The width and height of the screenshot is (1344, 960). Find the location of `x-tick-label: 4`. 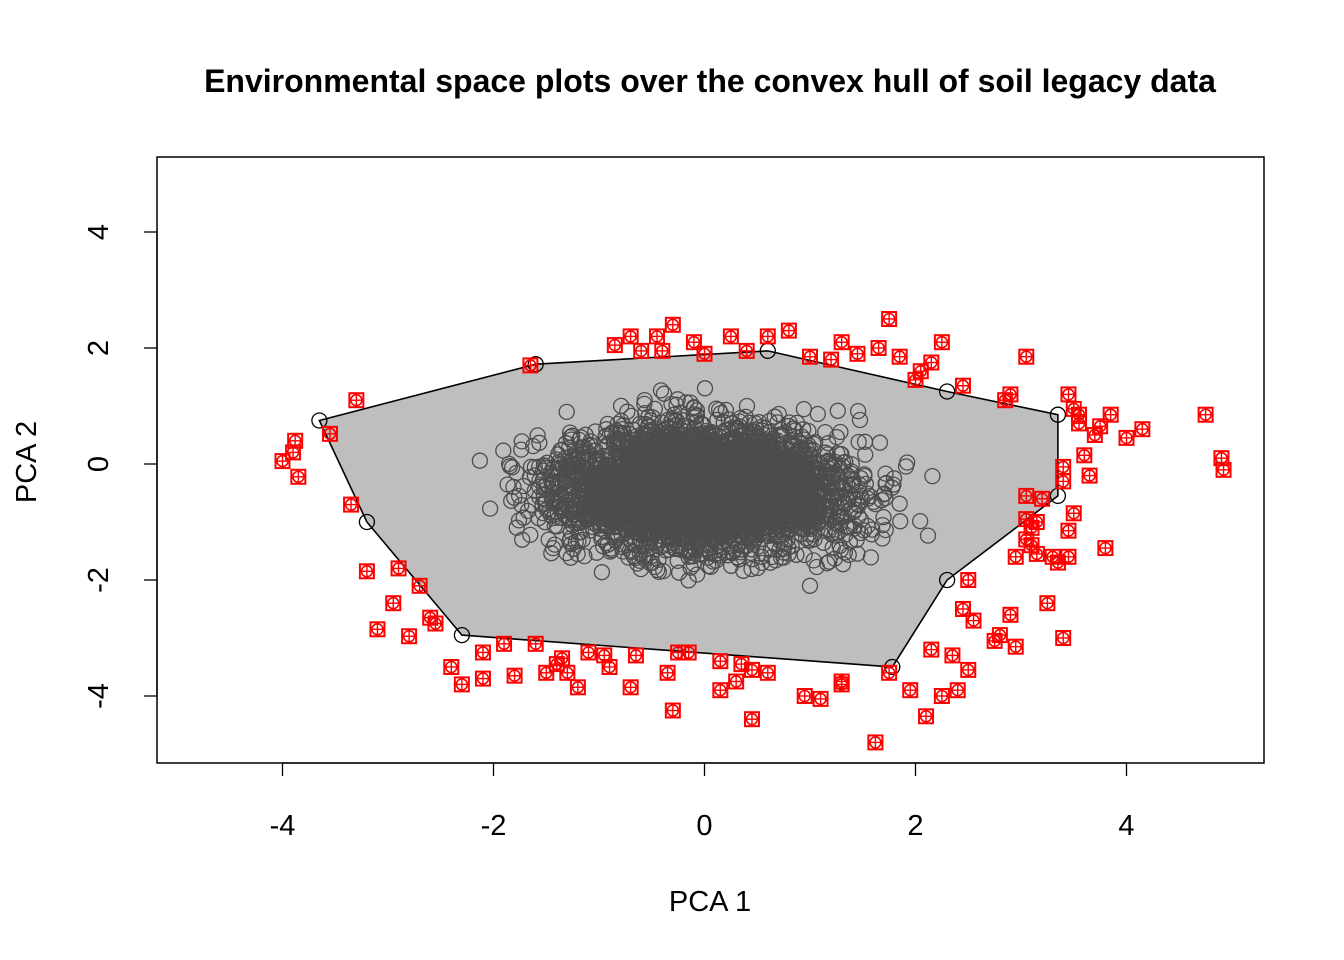

x-tick-label: 4 is located at coordinates (1126, 826).